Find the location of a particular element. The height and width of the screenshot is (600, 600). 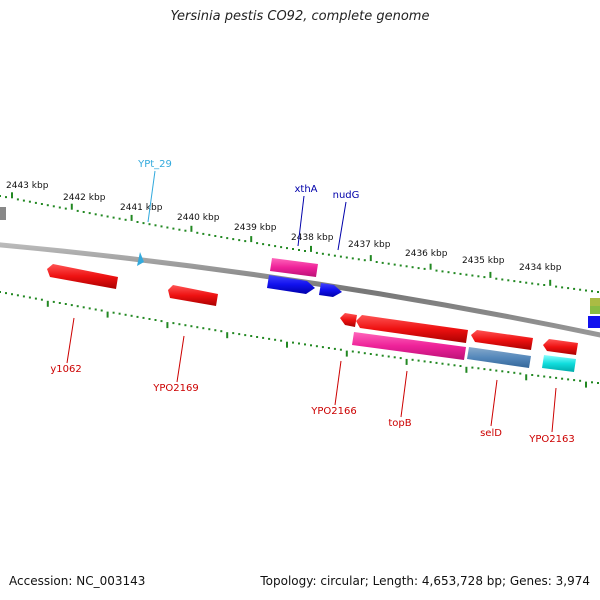

leader-y1062 is located at coordinates (70, 340).